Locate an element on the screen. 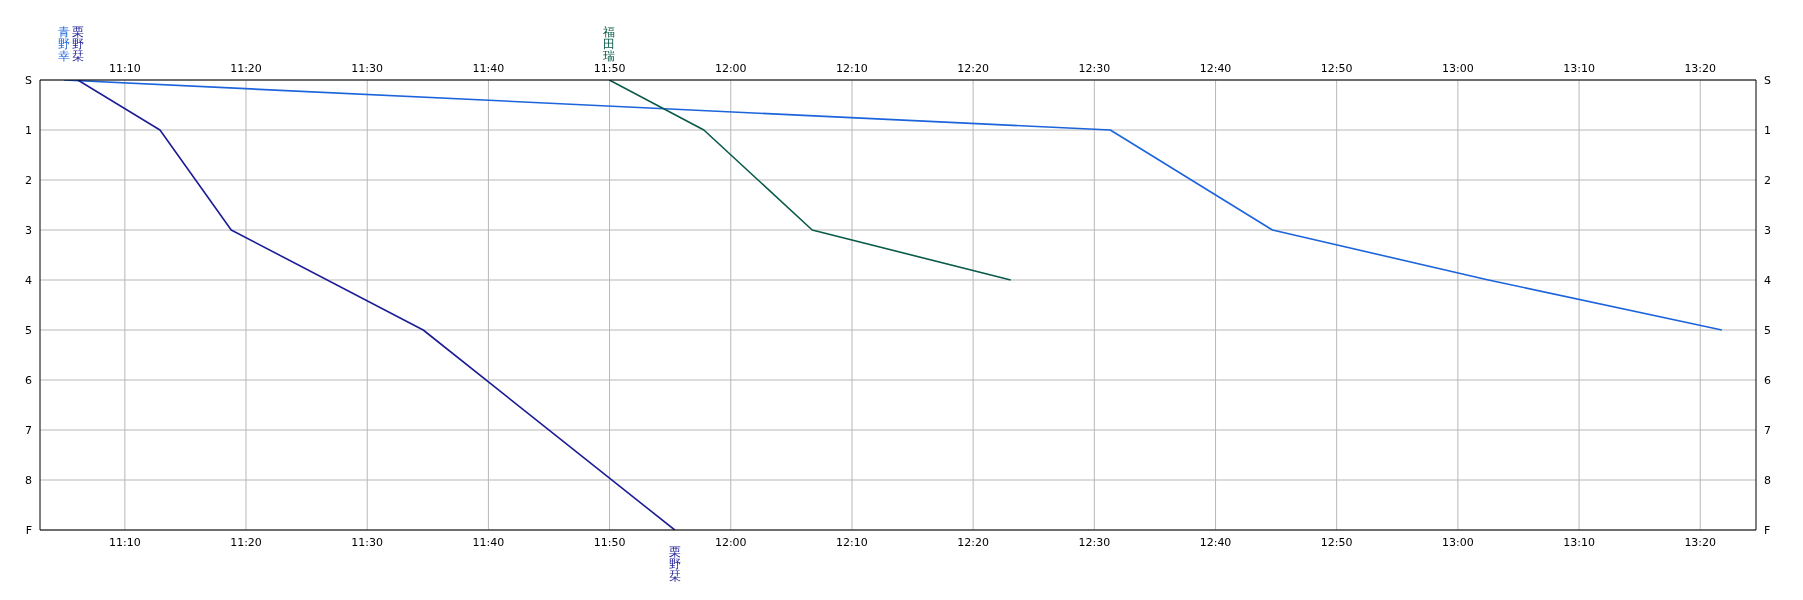 This screenshot has height=600, width=1803. y-tick-label: 3 is located at coordinates (28, 230).